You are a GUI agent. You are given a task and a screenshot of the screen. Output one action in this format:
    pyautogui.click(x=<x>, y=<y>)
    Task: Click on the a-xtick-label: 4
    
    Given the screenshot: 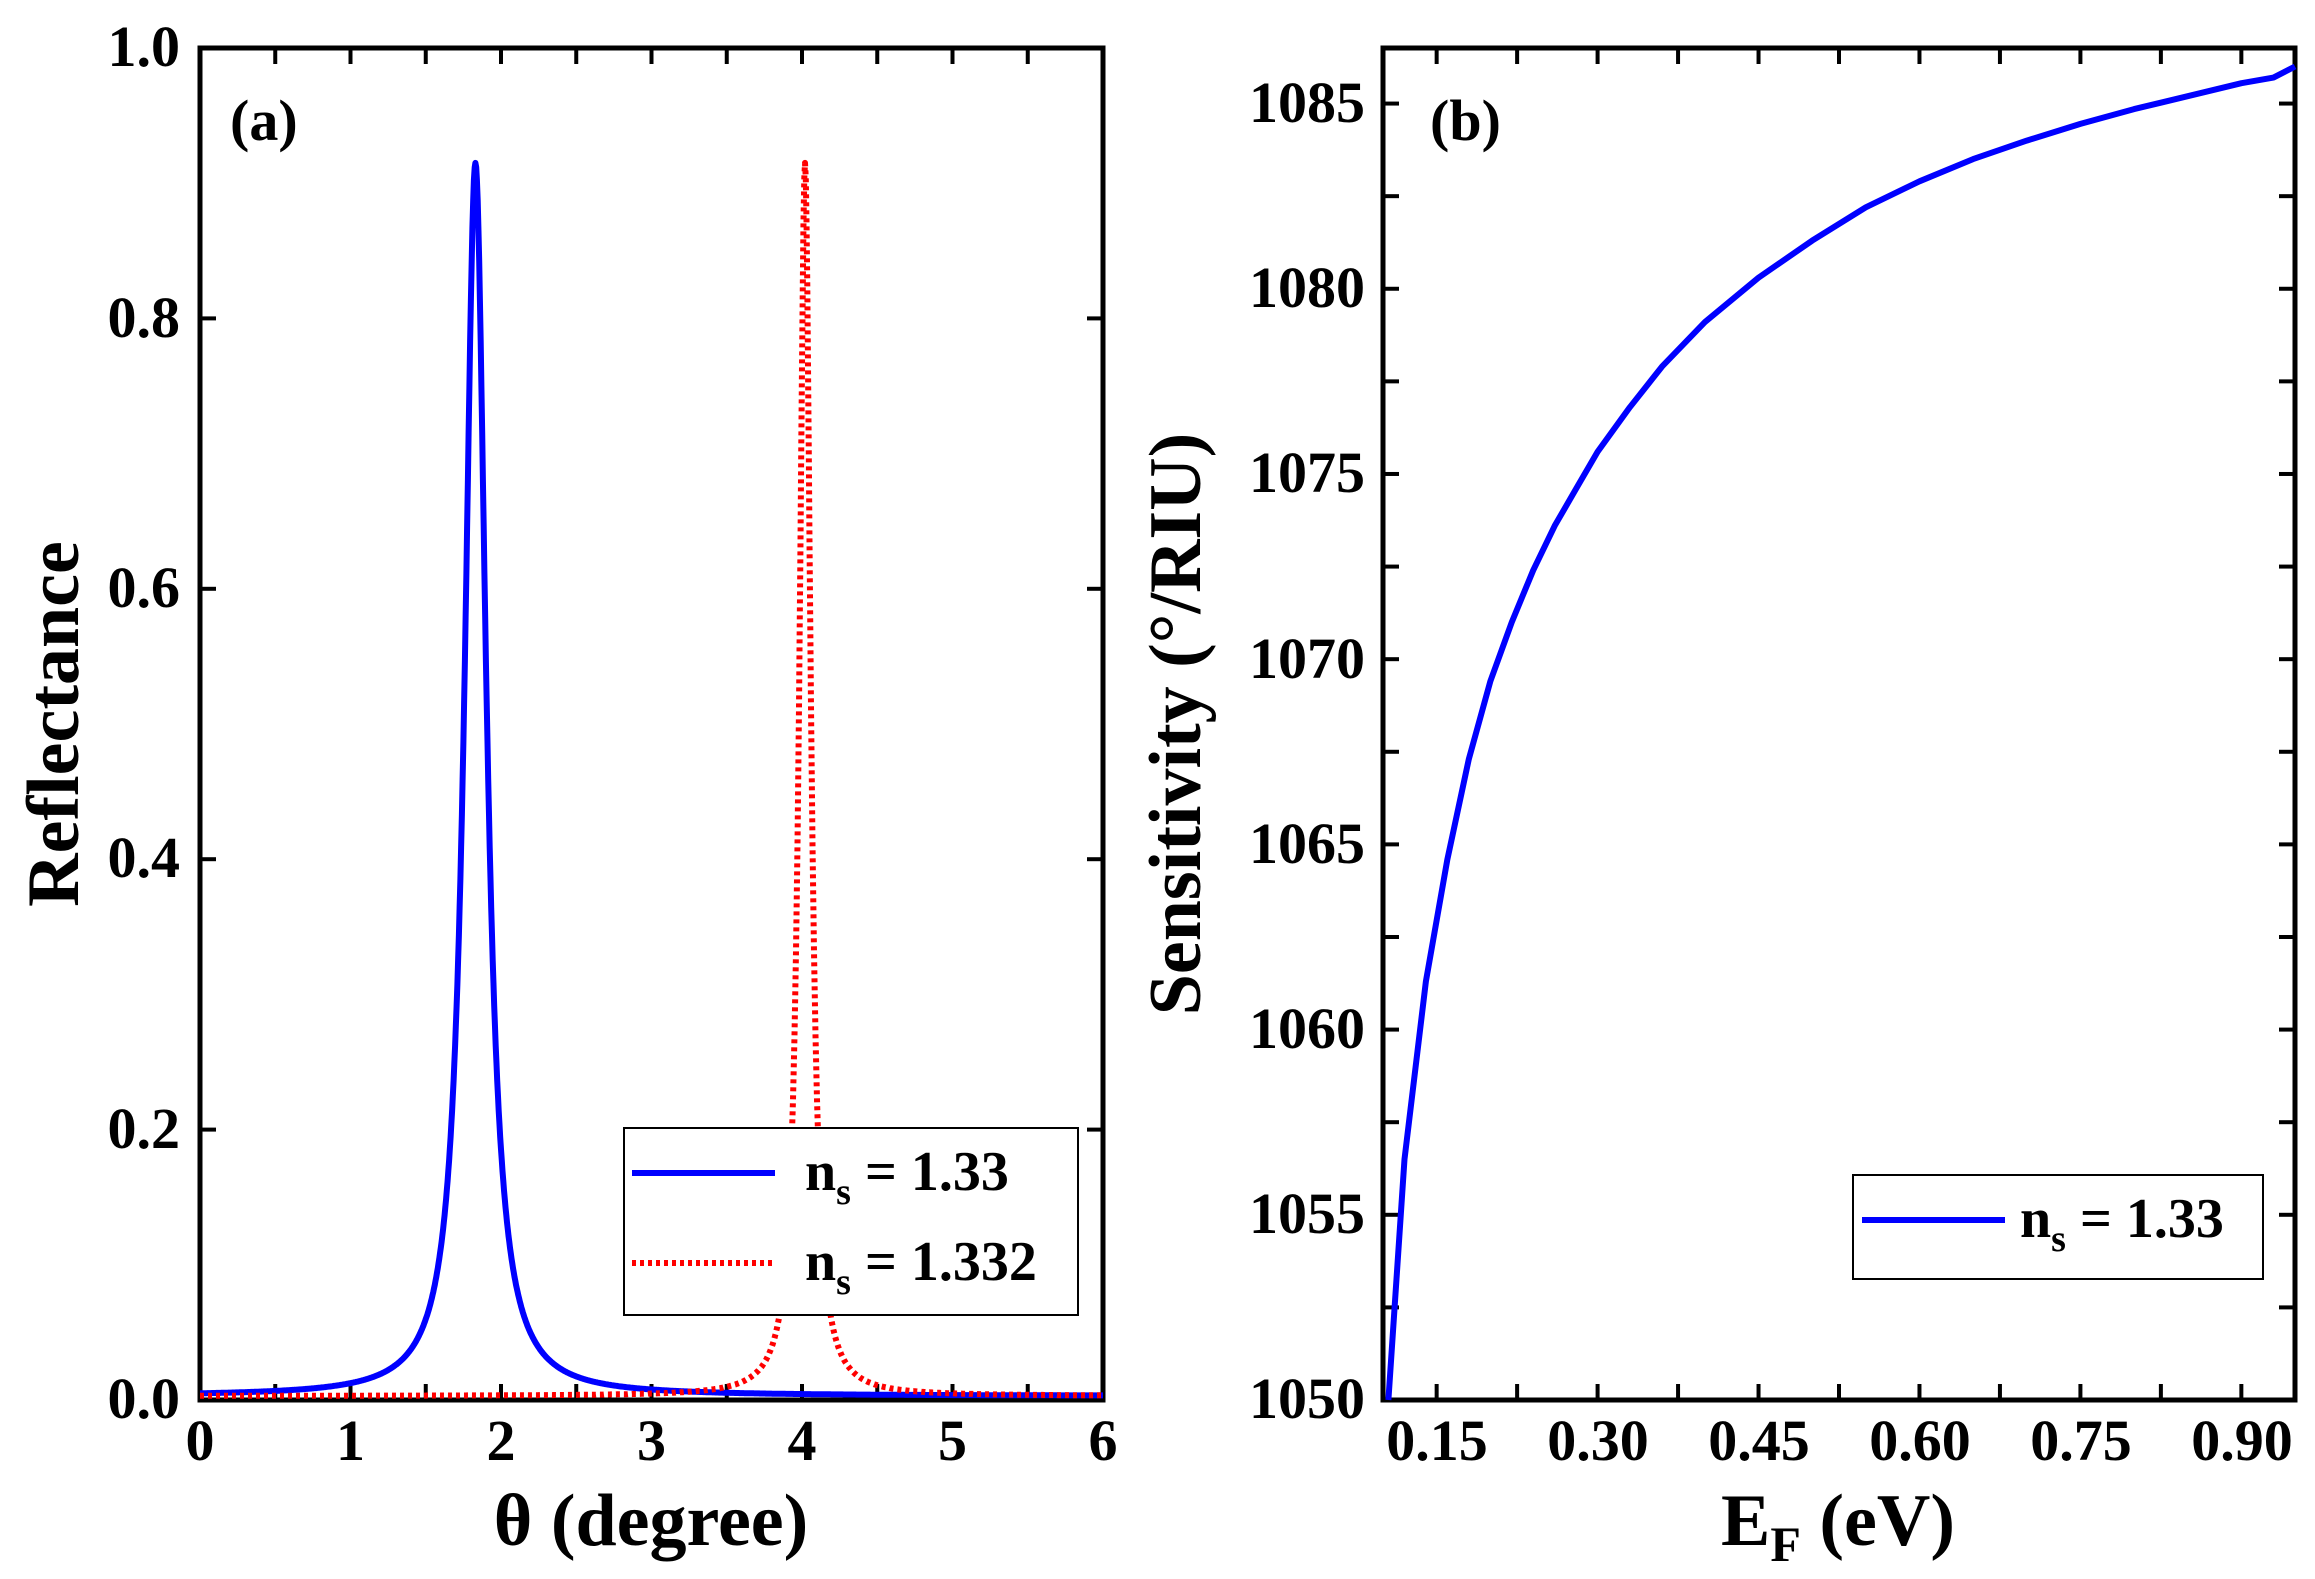 What is the action you would take?
    pyautogui.click(x=802, y=1440)
    